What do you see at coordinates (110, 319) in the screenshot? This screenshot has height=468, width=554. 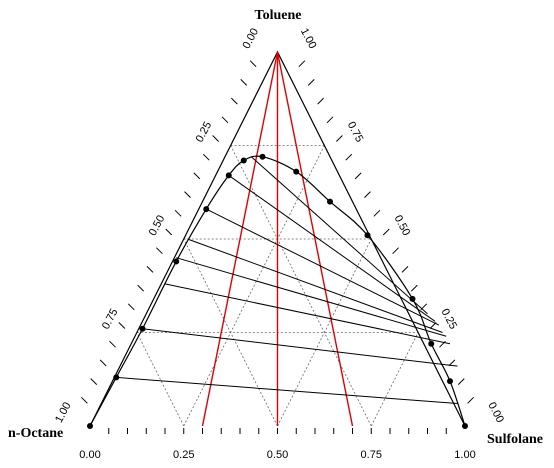 I see `left-tick-label: 0.75` at bounding box center [110, 319].